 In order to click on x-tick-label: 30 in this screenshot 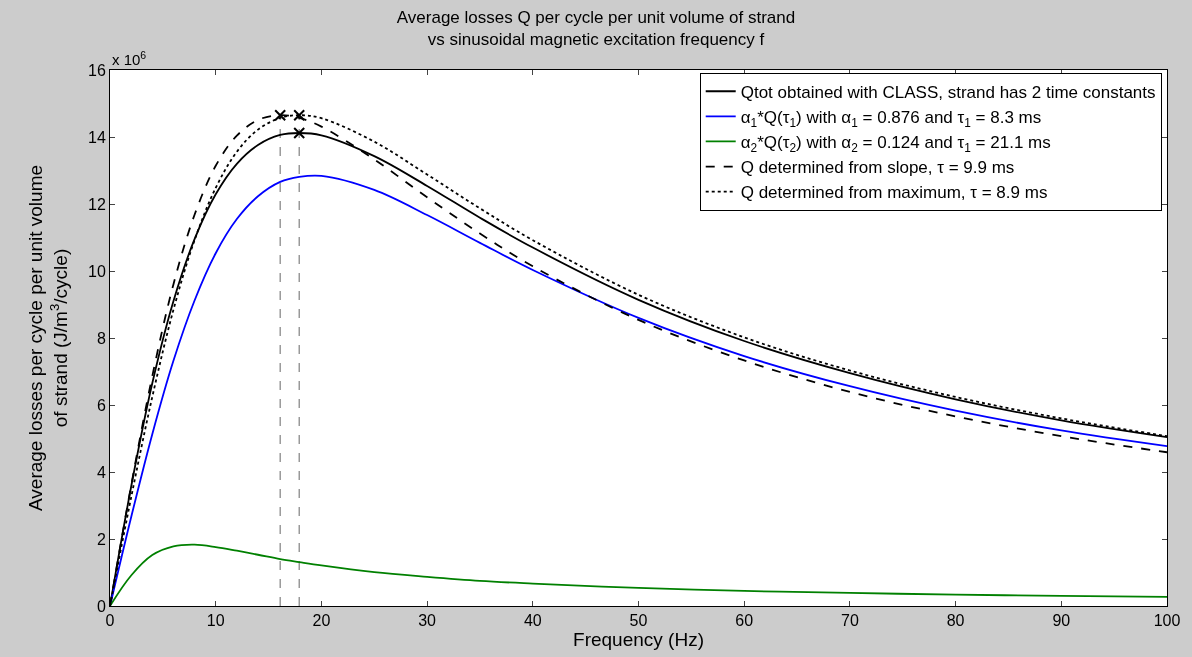, I will do `click(427, 621)`.